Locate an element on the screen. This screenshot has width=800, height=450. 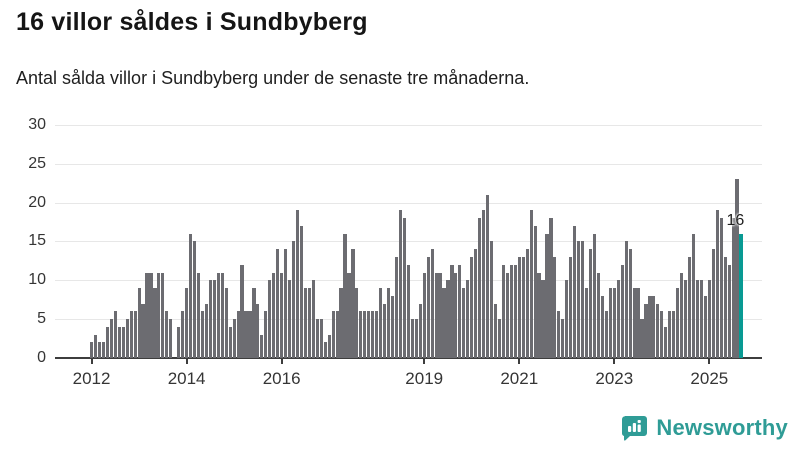
x-axis-label: 2019 is located at coordinates (424, 378).